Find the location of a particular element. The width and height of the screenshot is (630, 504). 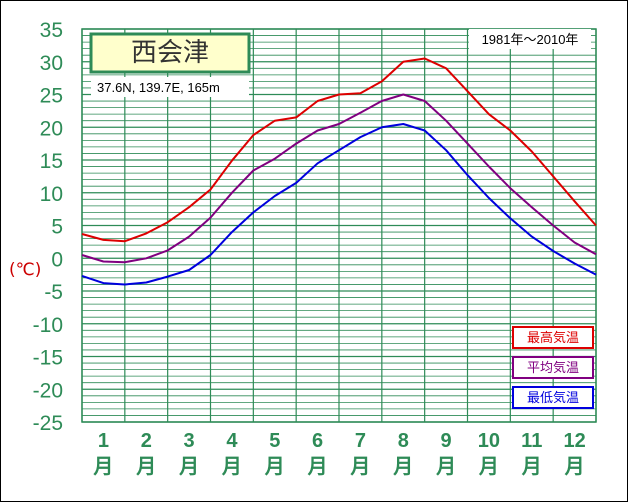

x-tick-label: 1 is located at coordinates (103, 441).